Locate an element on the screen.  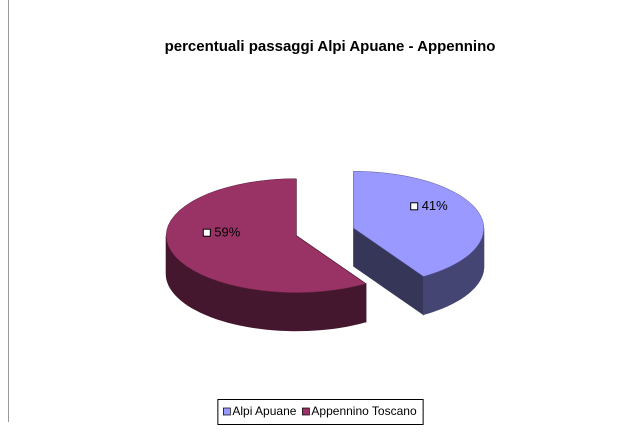
data-label: 59% is located at coordinates (227, 232).